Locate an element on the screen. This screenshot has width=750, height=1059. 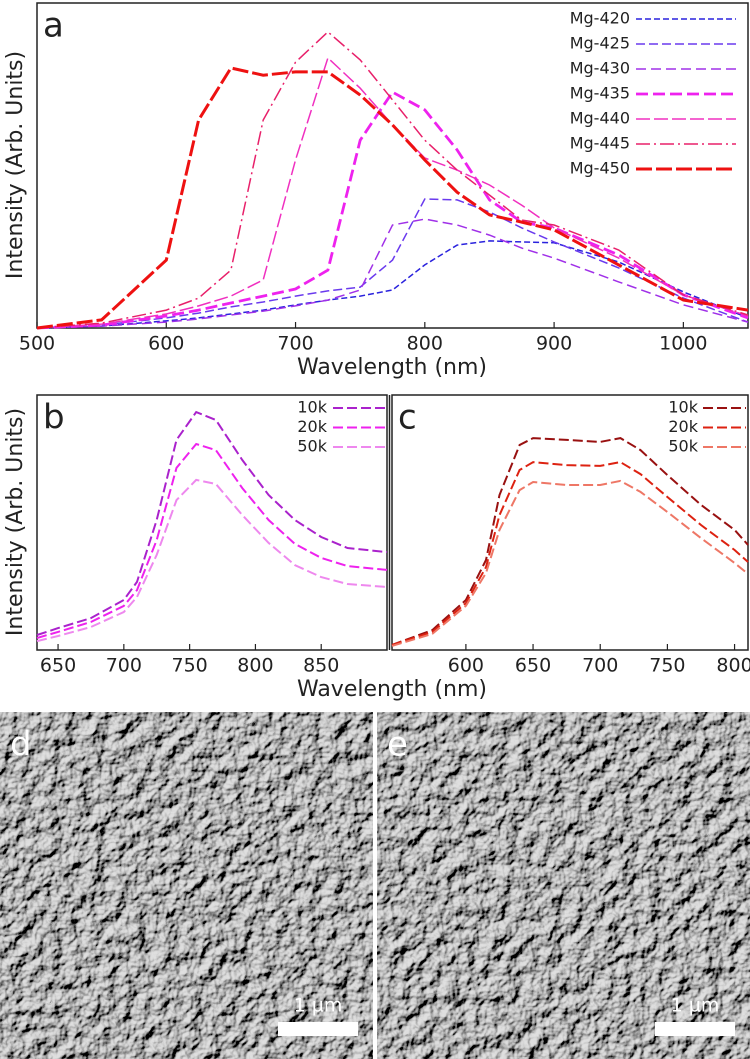
panel-label: e is located at coordinates (397, 745).